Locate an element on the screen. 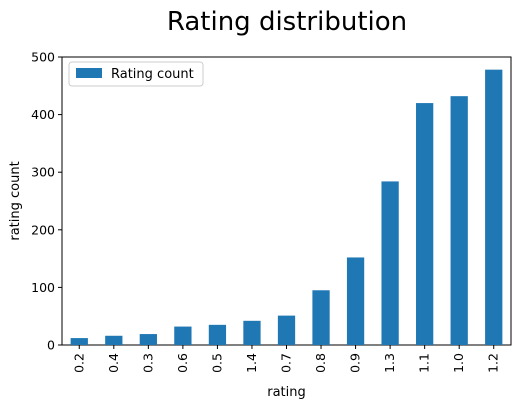 The width and height of the screenshot is (519, 404). x-tick-label-1.1: 1.1 is located at coordinates (424, 363).